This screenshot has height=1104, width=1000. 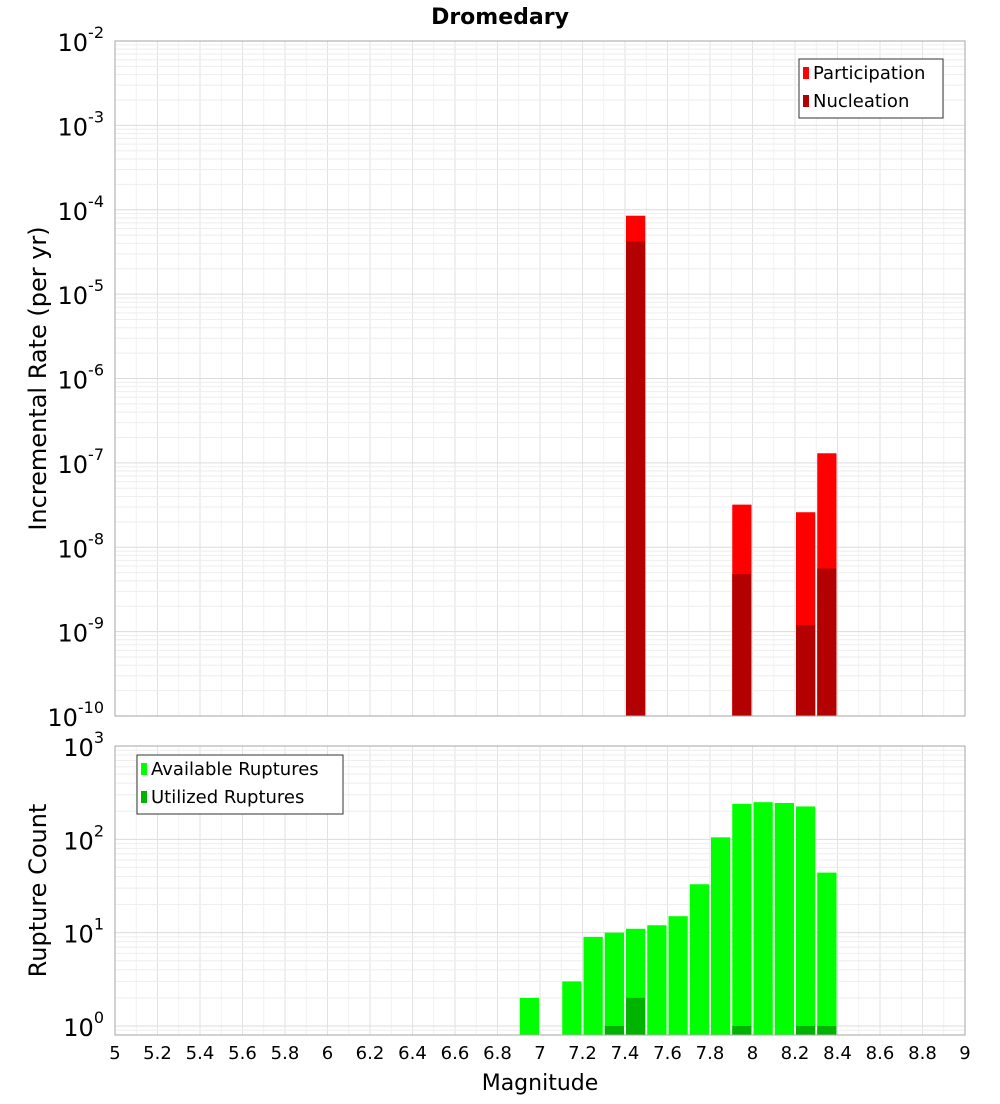 I want to click on y-tick-labels: 10⁻² 10⁻³ 10⁻⁴ 10⁻⁵ 10⁻⁶ 10⁻⁷ 10⁻⁸ 10⁻⁹ 10⁻¹⁰, so click(x=75, y=377).